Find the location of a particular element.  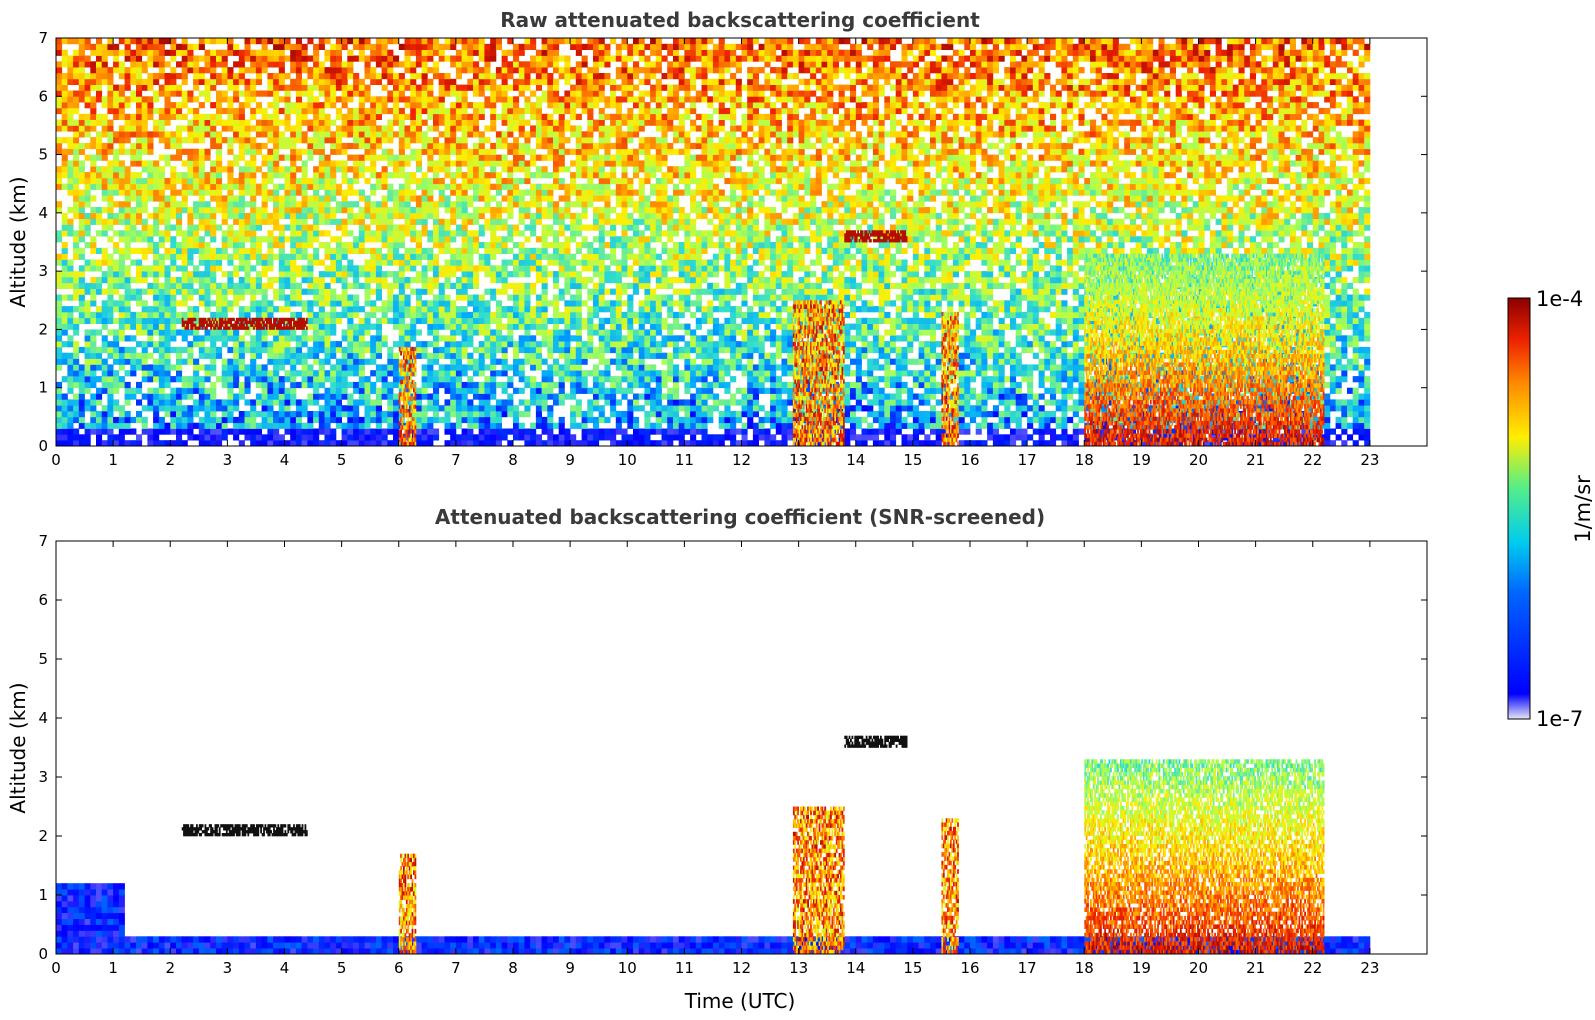

raw-x-tick-label: 22 is located at coordinates (1312, 460).